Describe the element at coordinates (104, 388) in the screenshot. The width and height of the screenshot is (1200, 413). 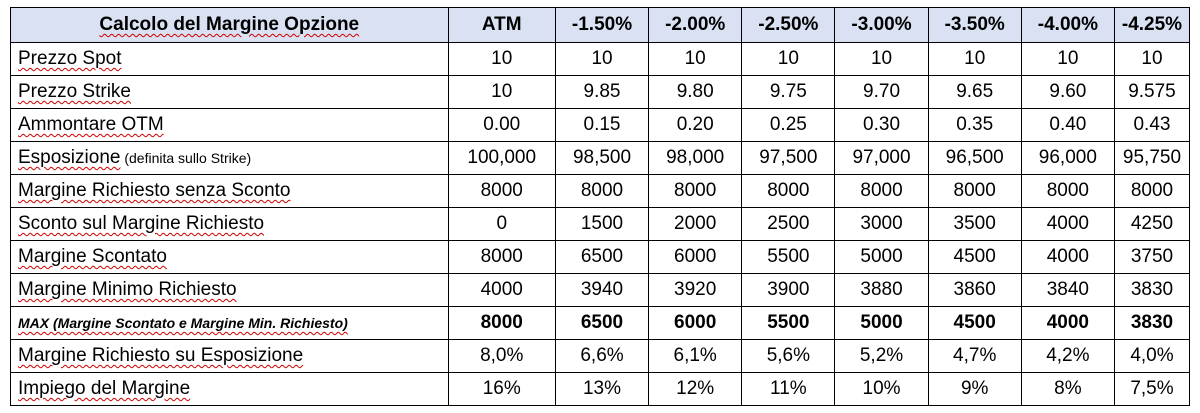
I see `row-label-text: Impiego del Margine` at that location.